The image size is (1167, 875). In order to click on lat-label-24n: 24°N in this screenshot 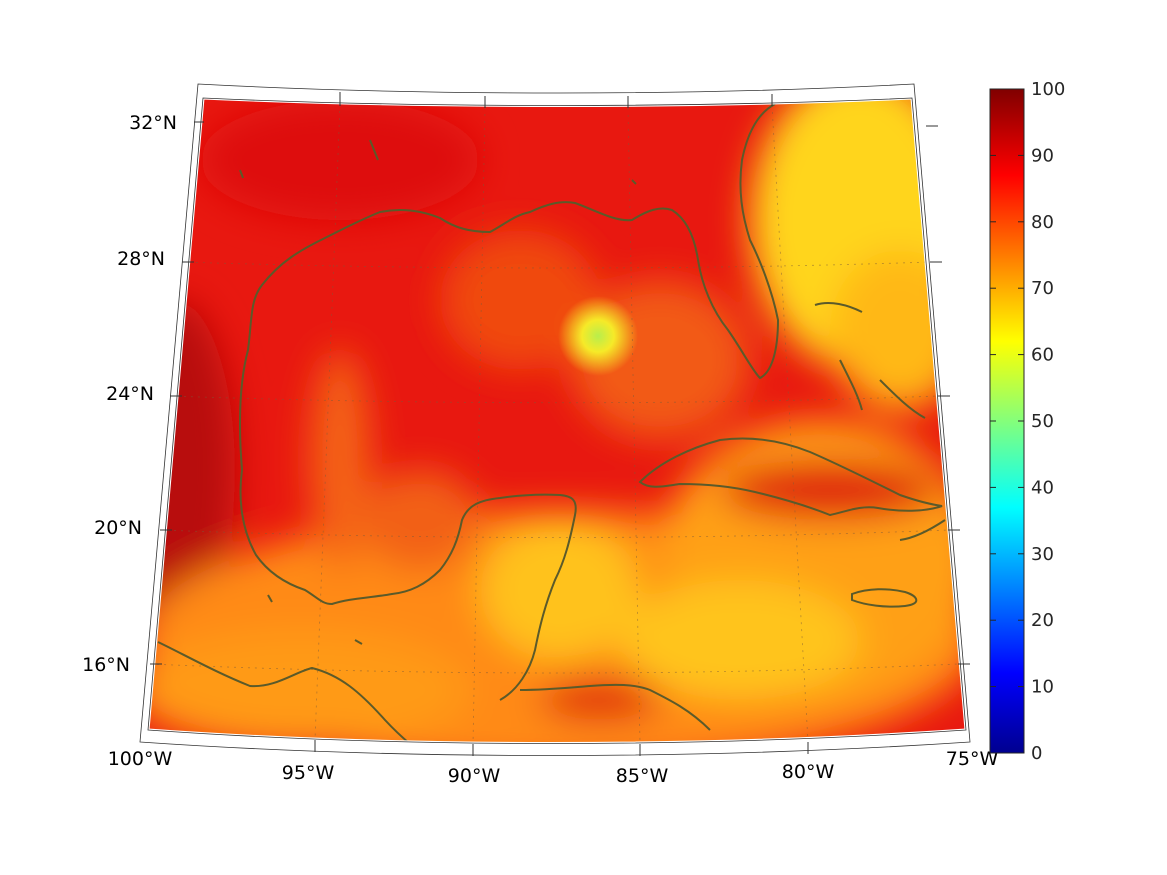, I will do `click(130, 394)`.